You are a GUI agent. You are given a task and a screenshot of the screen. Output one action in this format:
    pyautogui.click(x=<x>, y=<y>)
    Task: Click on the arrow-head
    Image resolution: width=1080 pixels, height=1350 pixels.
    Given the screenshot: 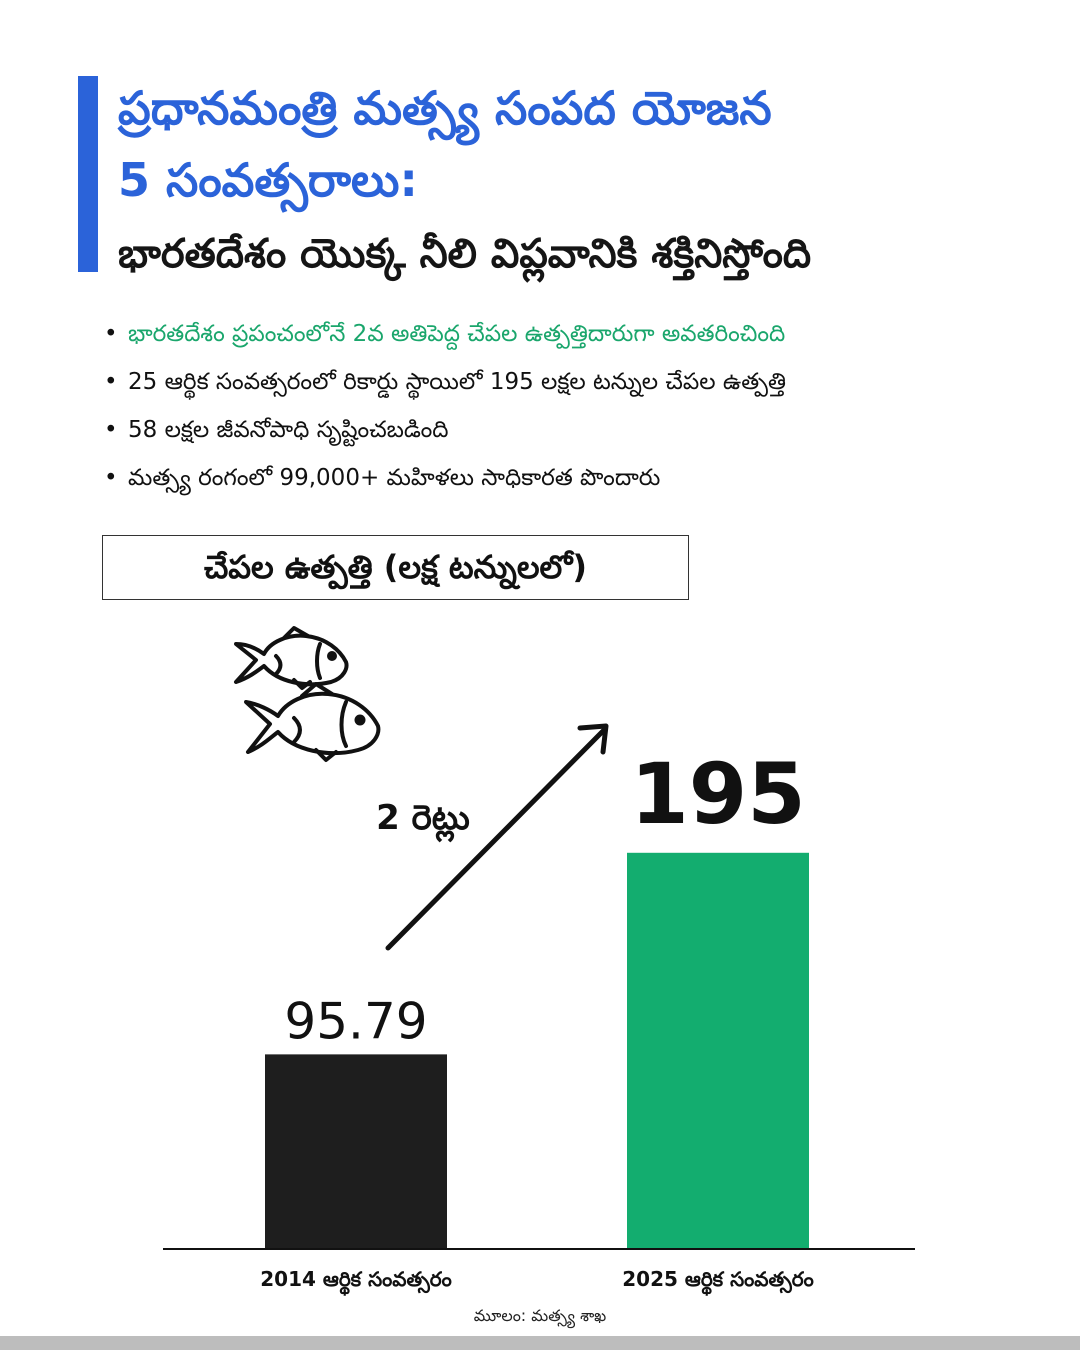 What is the action you would take?
    pyautogui.click(x=593, y=739)
    